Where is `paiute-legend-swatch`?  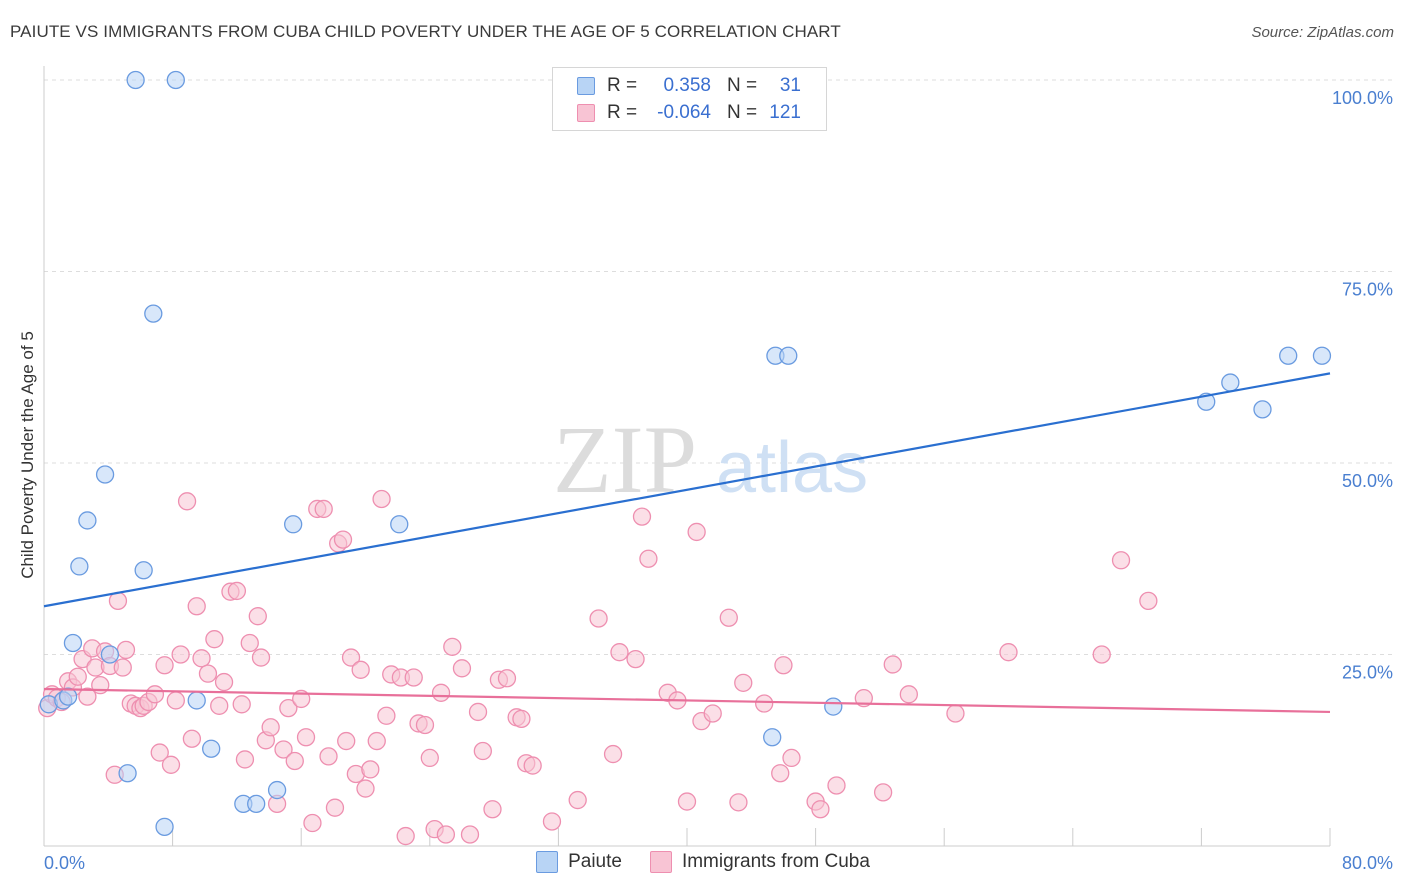 paiute-legend-swatch is located at coordinates (547, 862).